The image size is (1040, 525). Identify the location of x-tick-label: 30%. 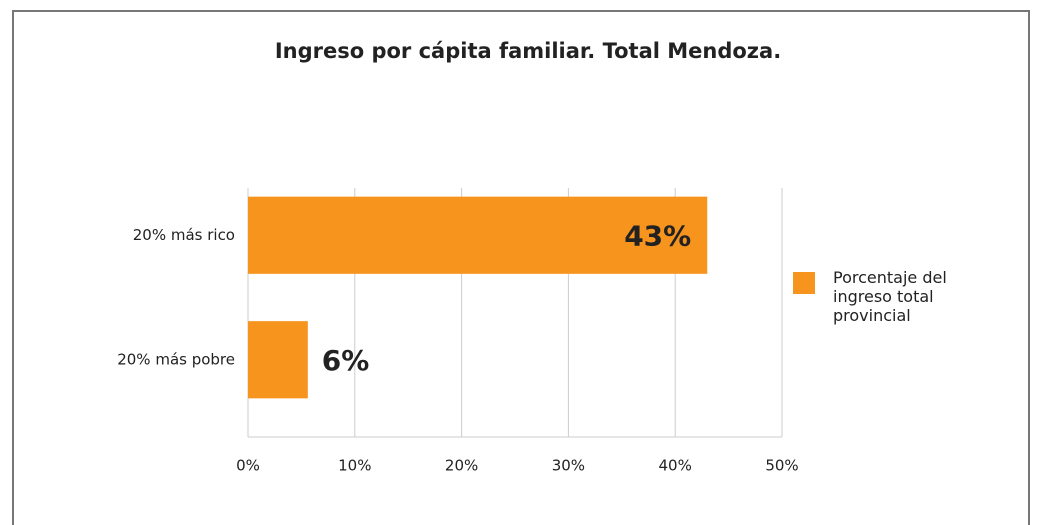
(568, 466).